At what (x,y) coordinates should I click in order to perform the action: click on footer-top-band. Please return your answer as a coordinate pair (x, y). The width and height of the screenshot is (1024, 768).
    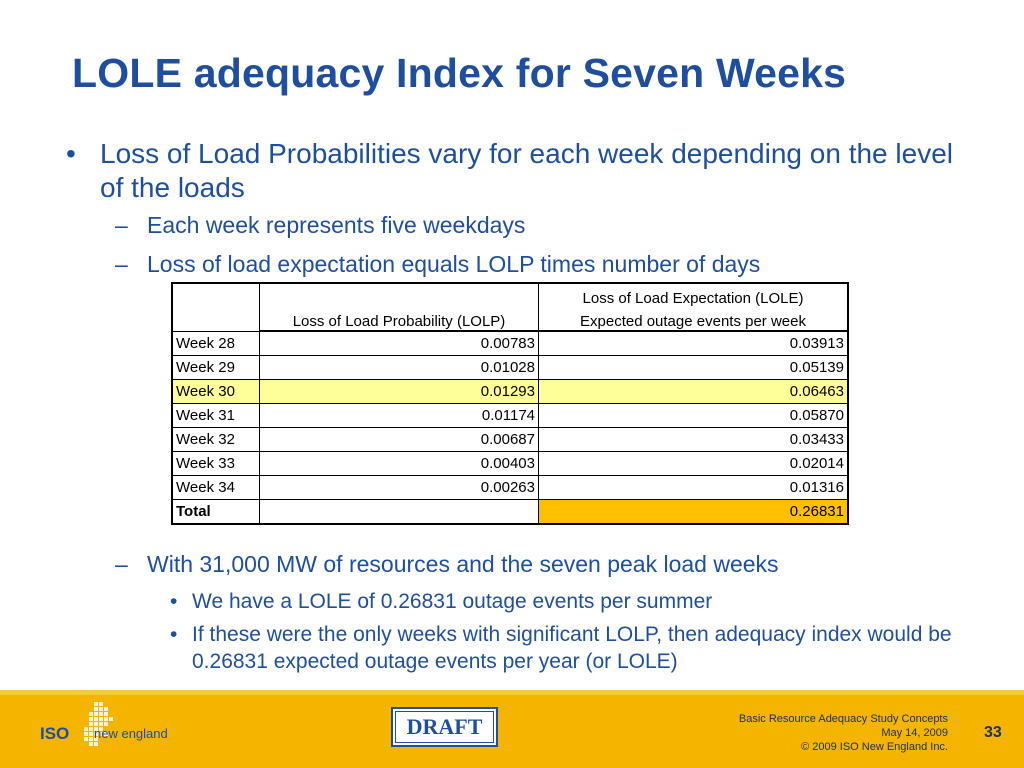
    Looking at the image, I should click on (512, 692).